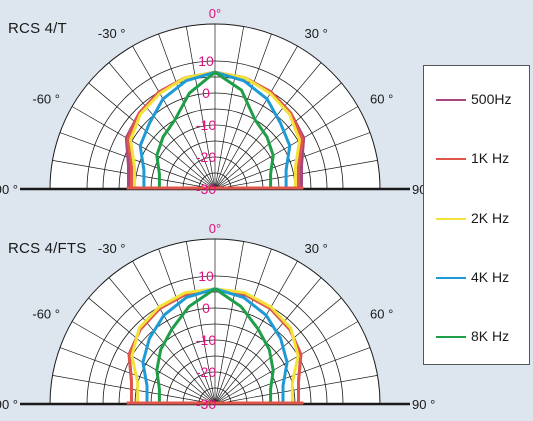 This screenshot has width=533, height=421. What do you see at coordinates (490, 277) in the screenshot?
I see `legend-label: 4K Hz` at bounding box center [490, 277].